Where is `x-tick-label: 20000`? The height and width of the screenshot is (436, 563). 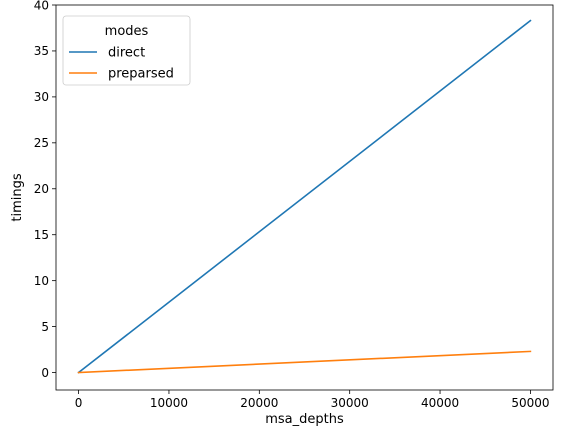 x-tick-label: 20000 is located at coordinates (259, 403).